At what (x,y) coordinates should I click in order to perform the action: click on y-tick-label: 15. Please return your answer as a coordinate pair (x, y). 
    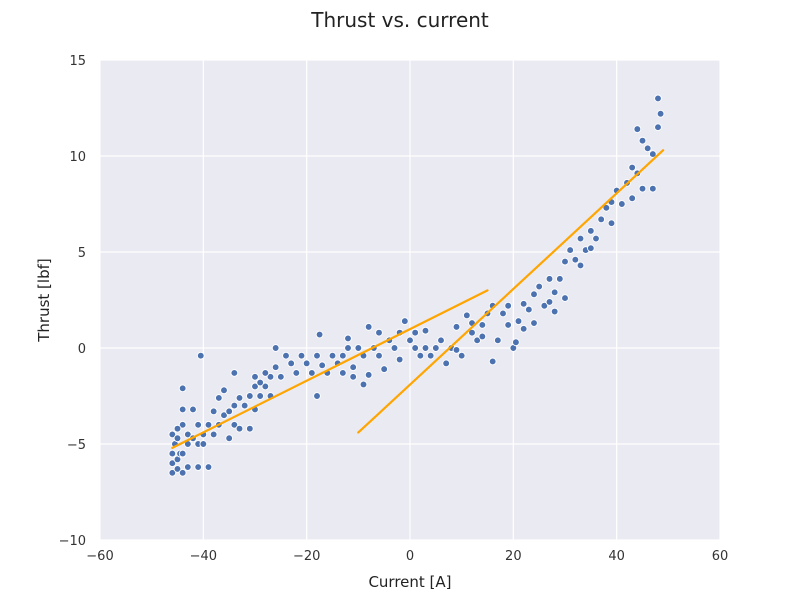
    Looking at the image, I should click on (77, 61).